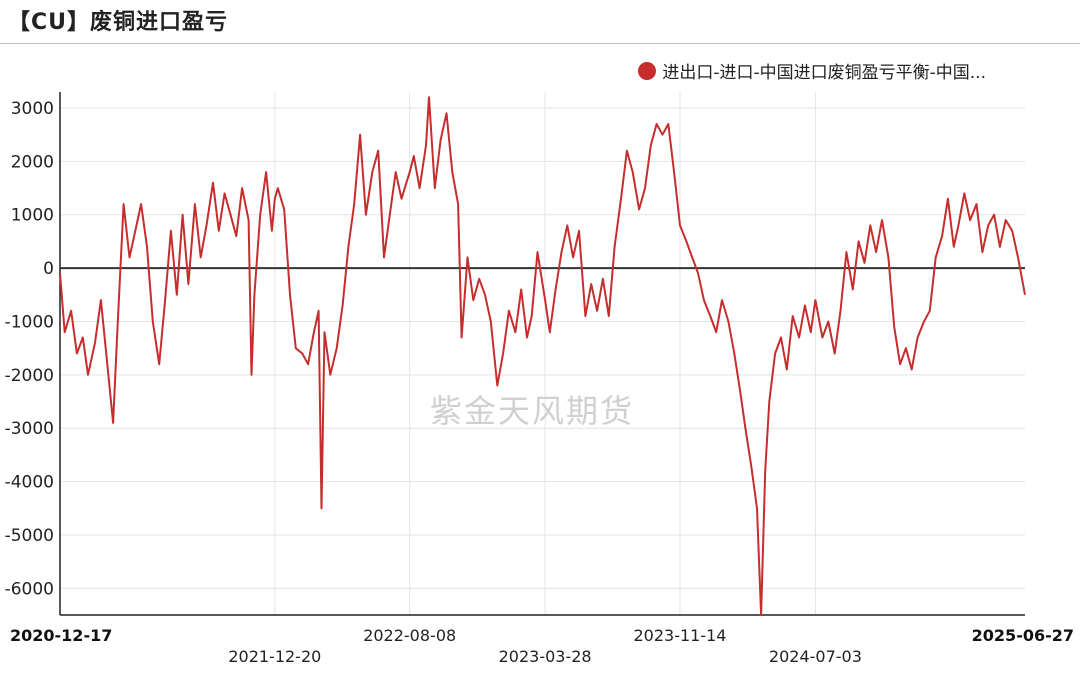 Image resolution: width=1080 pixels, height=676 pixels. Describe the element at coordinates (647, 70) in the screenshot. I see `legend-marker-icon` at that location.